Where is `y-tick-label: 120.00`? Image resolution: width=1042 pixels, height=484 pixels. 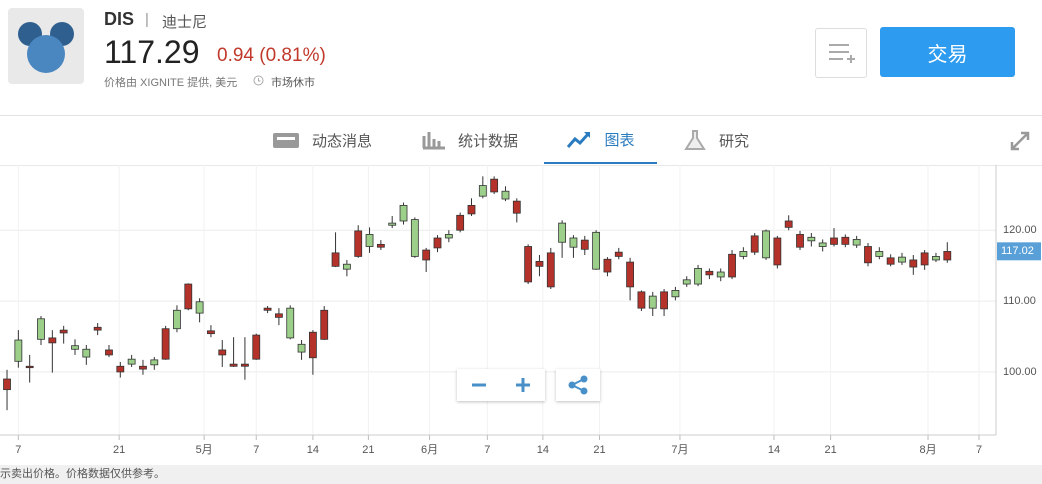 y-tick-label: 120.00 is located at coordinates (1020, 230).